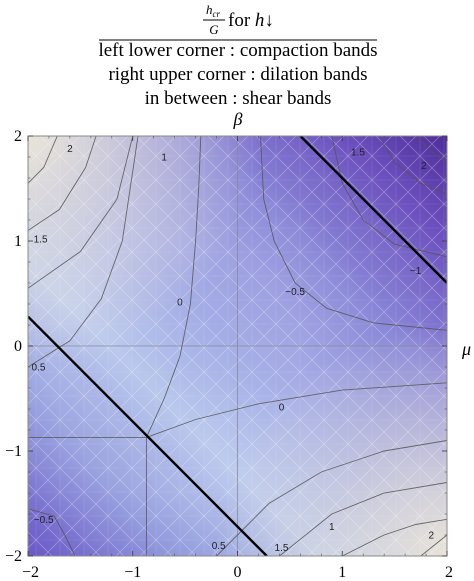 The width and height of the screenshot is (474, 581). I want to click on x-tick-label: −1, so click(132, 572).